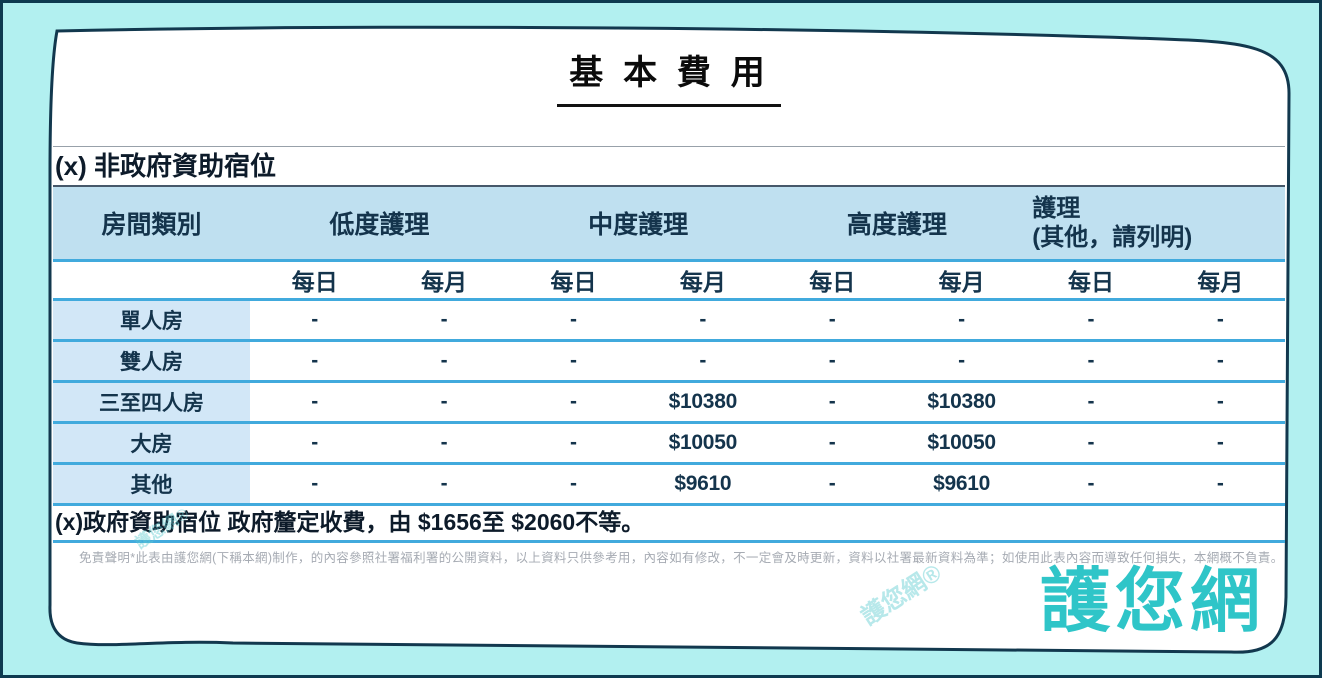 This screenshot has height=678, width=1322. What do you see at coordinates (379, 225) in the screenshot?
I see `column-group-low-care: 低度護理` at bounding box center [379, 225].